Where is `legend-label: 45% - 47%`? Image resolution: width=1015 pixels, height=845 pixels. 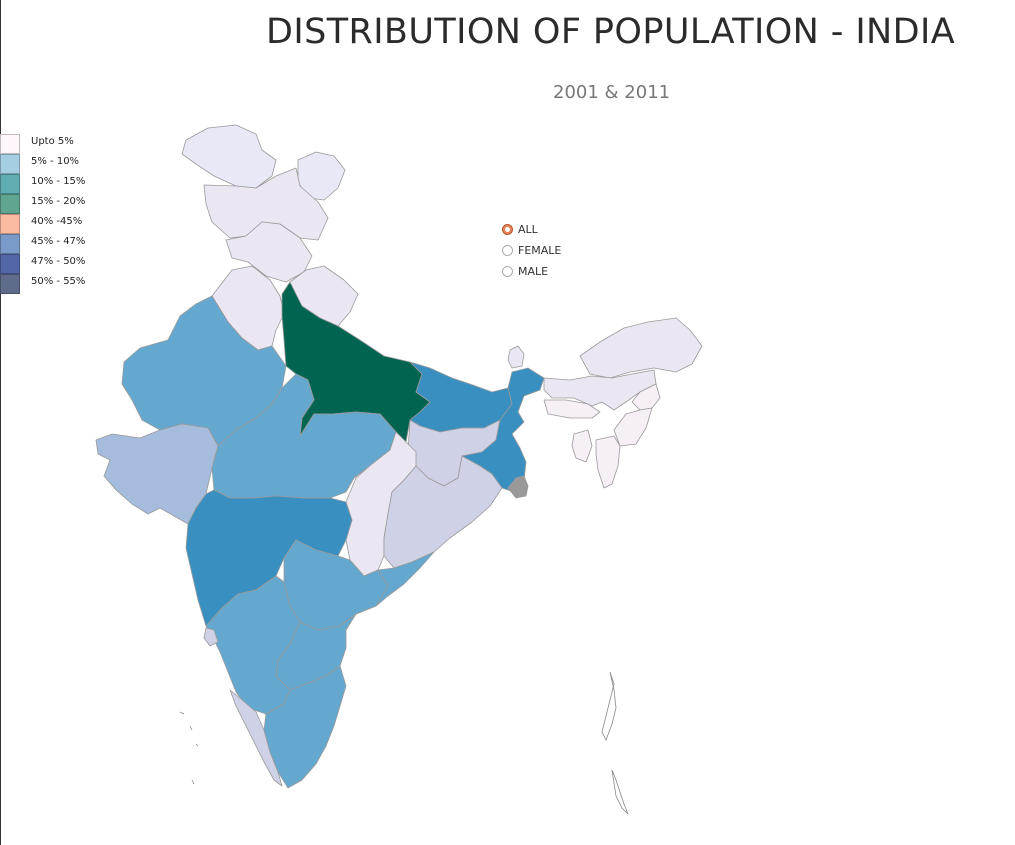
legend-label: 45% - 47% is located at coordinates (58, 241).